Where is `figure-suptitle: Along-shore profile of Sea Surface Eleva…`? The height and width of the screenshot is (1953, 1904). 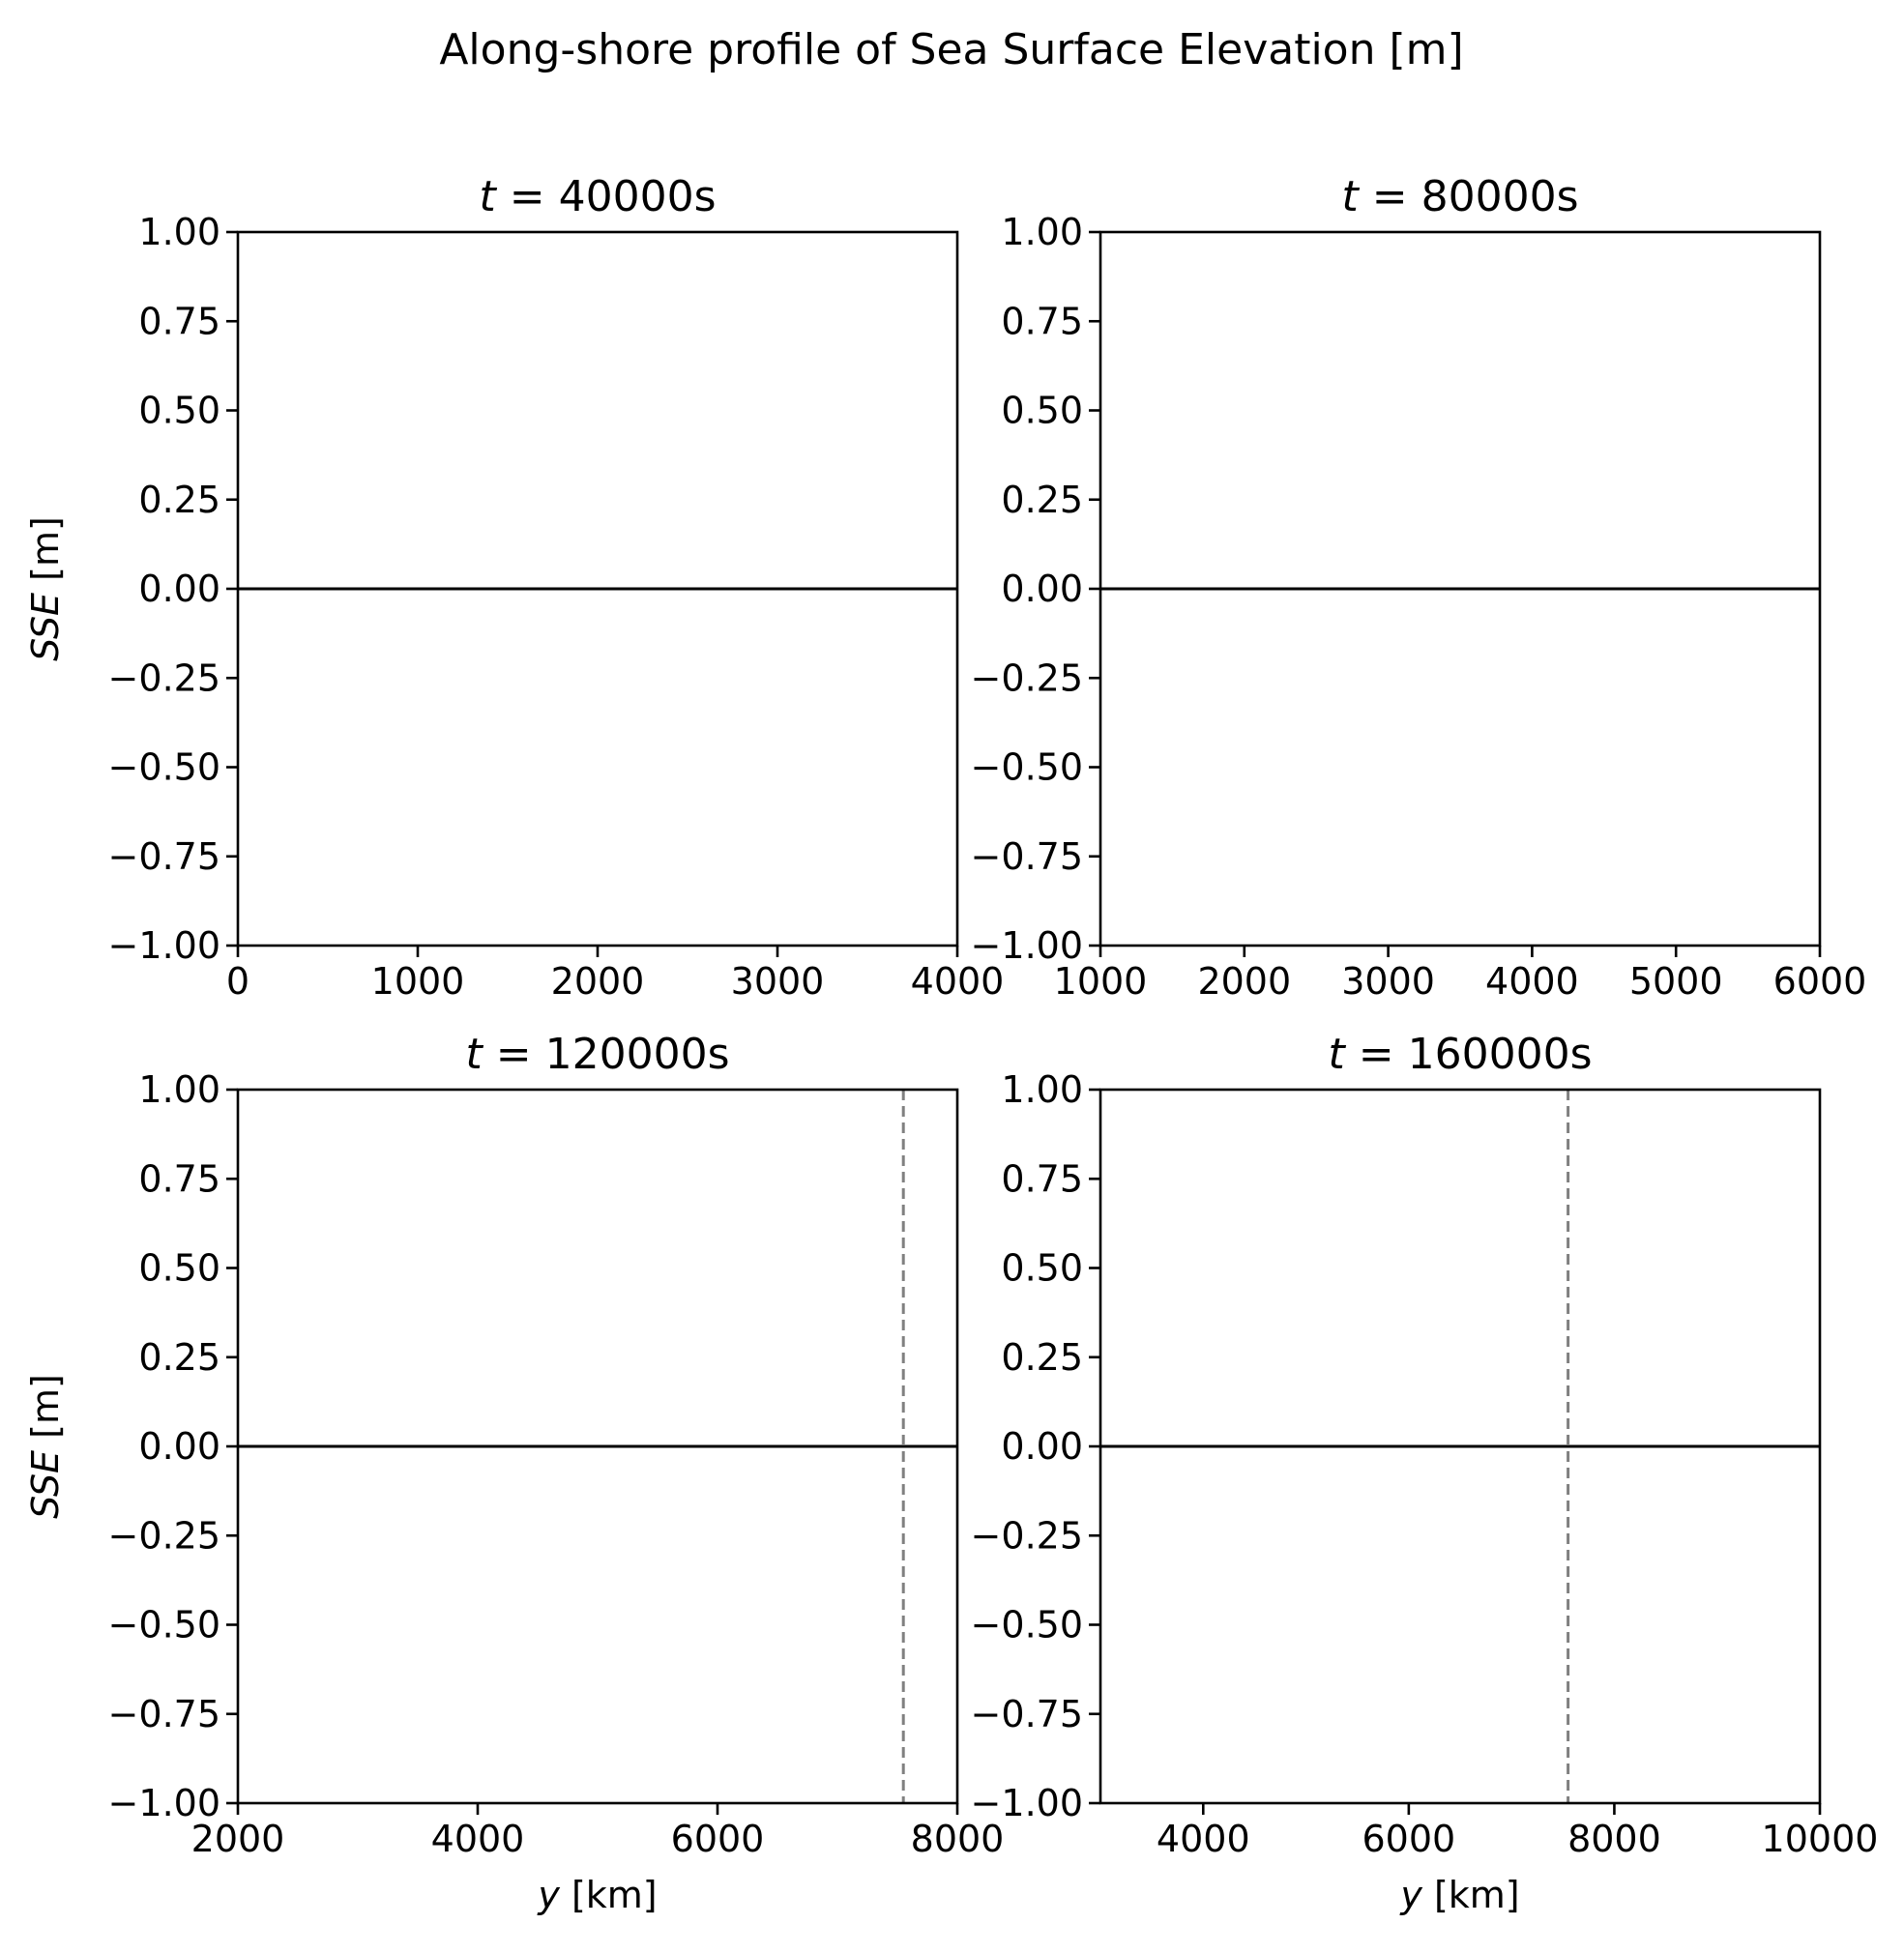
figure-suptitle: Along-shore profile of Sea Surface Eleva… is located at coordinates (951, 49).